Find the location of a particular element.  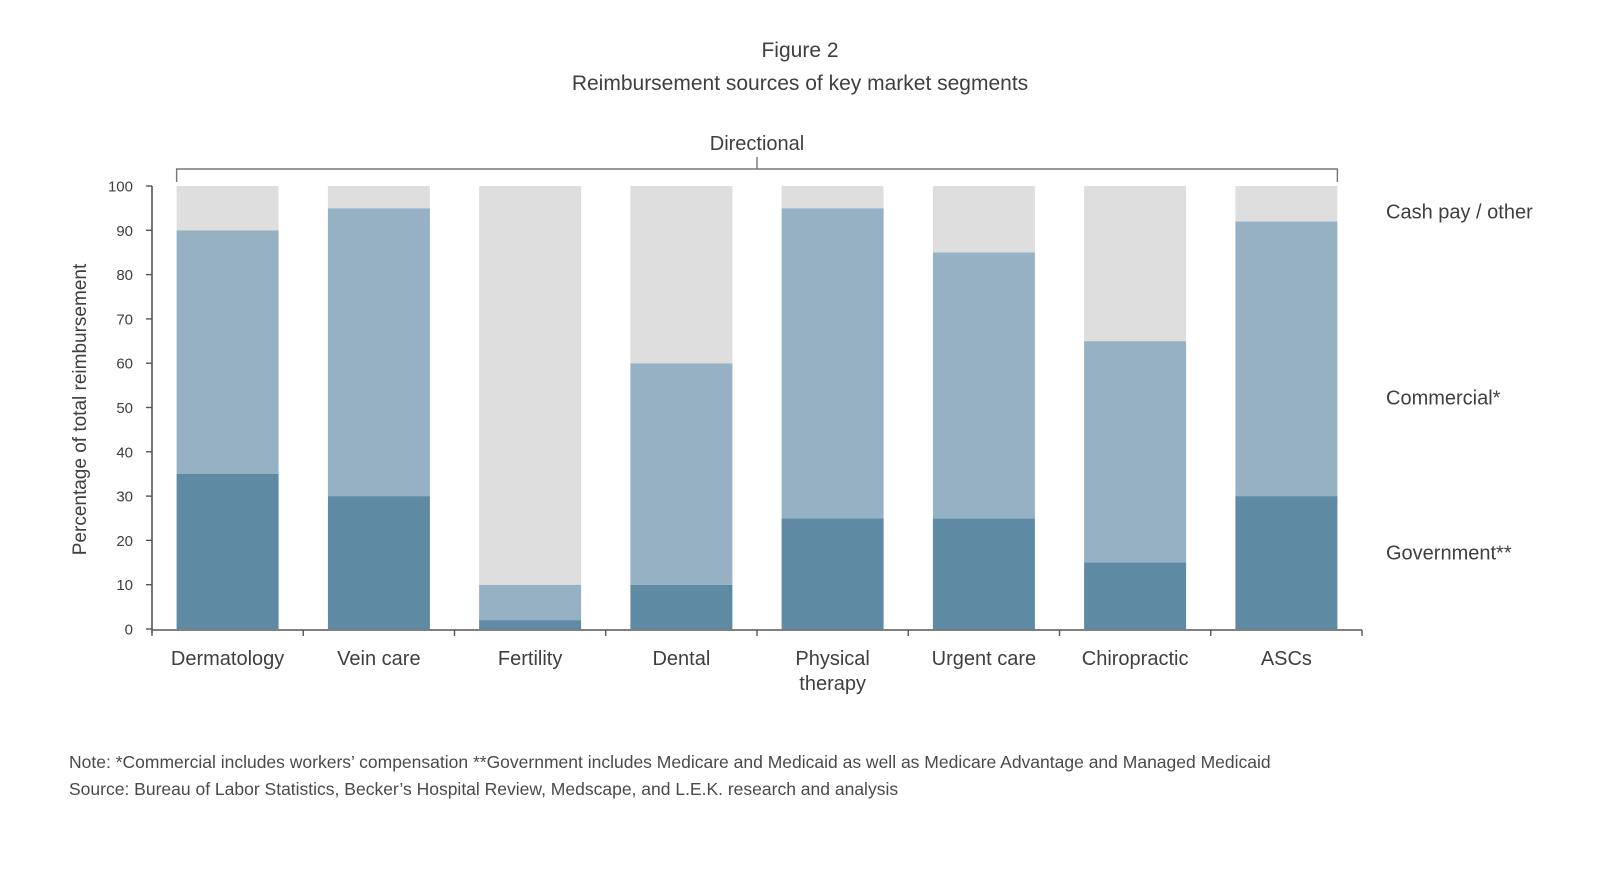

y-tick-label: 90 is located at coordinates (124, 231).